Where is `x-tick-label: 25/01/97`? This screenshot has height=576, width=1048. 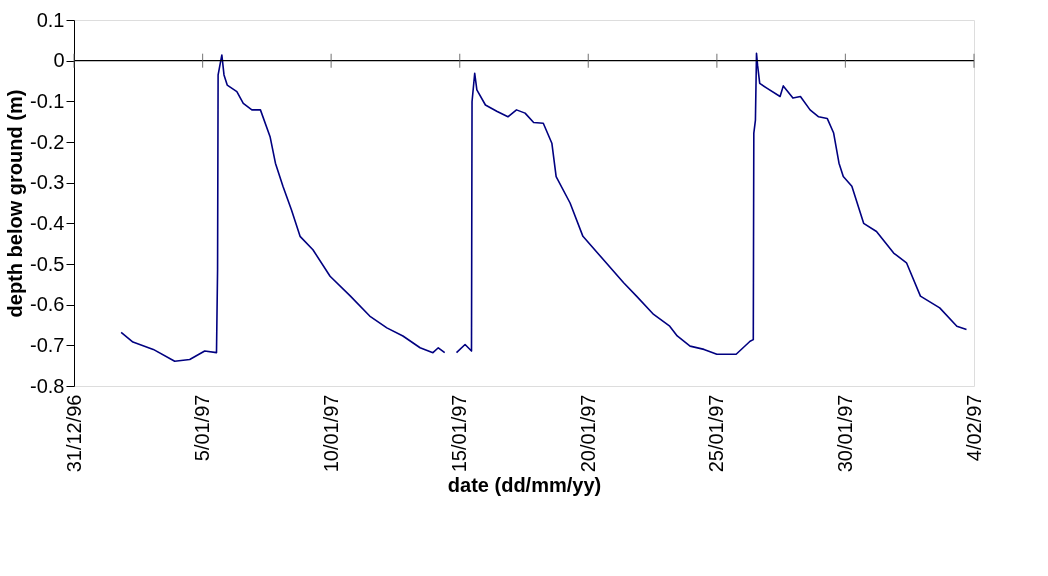 x-tick-label: 25/01/97 is located at coordinates (716, 433).